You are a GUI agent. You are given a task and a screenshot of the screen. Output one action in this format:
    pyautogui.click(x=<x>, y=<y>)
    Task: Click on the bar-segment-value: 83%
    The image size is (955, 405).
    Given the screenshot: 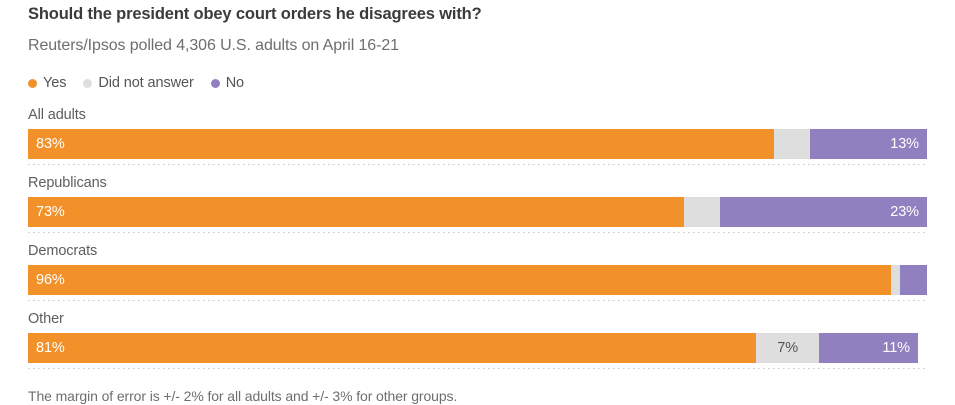 What is the action you would take?
    pyautogui.click(x=50, y=144)
    